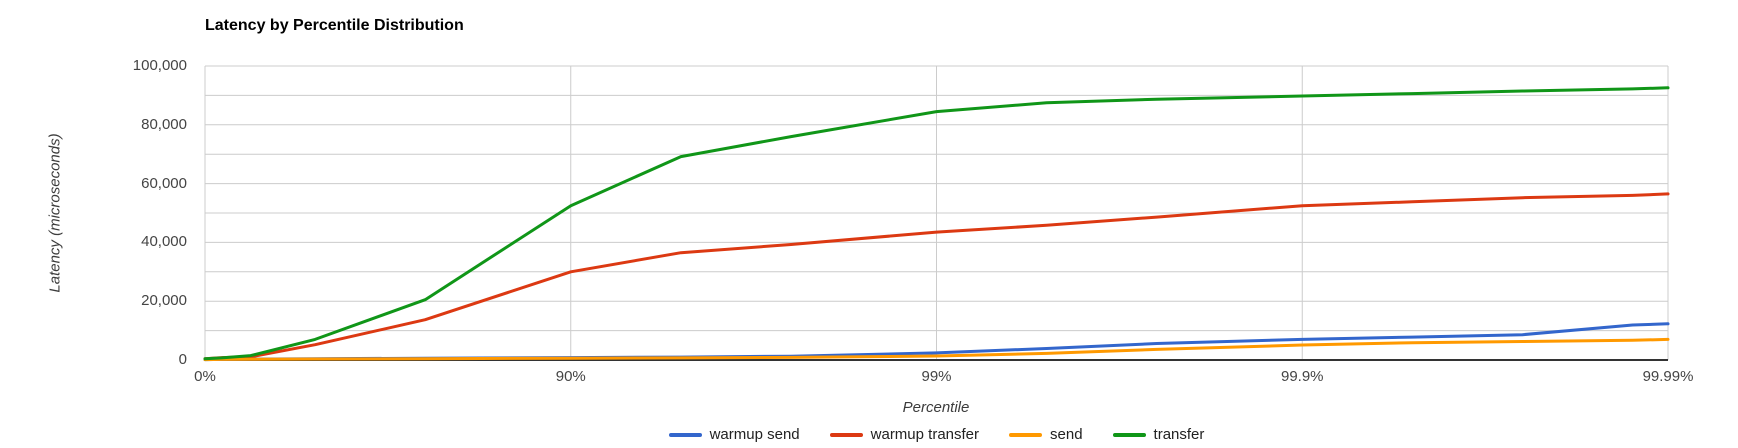 The width and height of the screenshot is (1738, 448). What do you see at coordinates (164, 183) in the screenshot?
I see `y-tick-label: 60,000` at bounding box center [164, 183].